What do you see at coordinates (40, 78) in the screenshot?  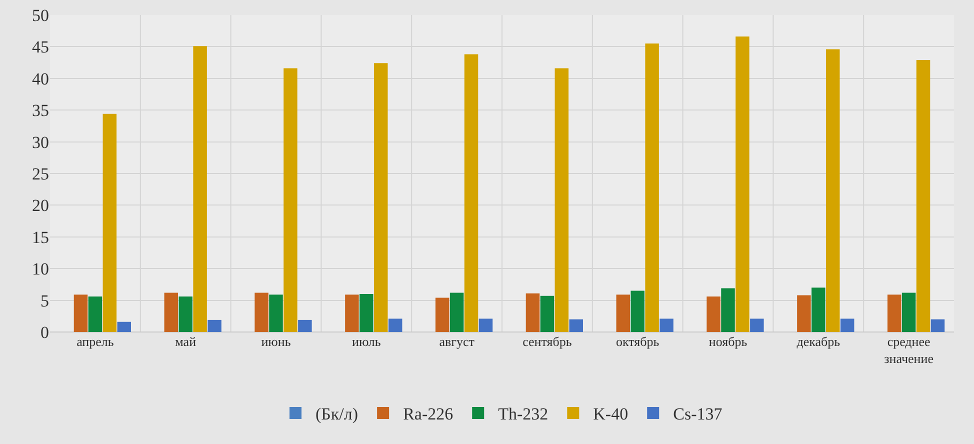 I see `y-tick-label: 40` at bounding box center [40, 78].